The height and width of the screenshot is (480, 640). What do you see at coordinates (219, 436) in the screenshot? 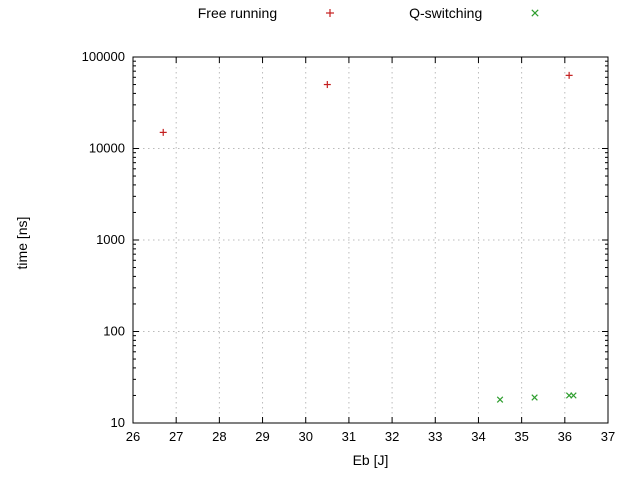
I see `svg-text: 28` at bounding box center [219, 436].